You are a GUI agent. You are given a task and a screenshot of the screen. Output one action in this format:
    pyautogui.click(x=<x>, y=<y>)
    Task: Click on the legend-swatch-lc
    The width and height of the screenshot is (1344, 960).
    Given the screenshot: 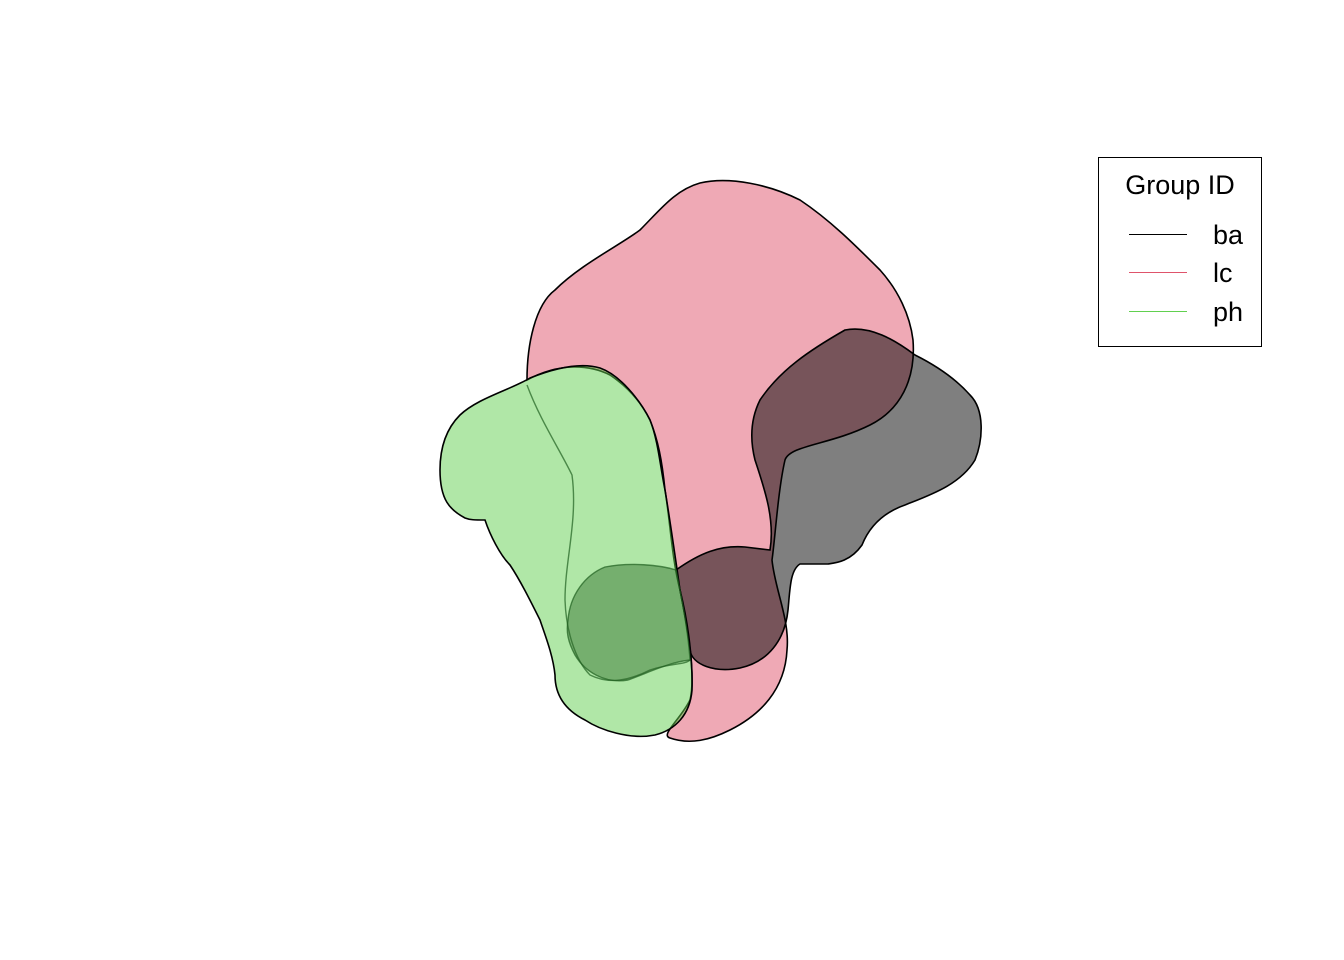 What is the action you would take?
    pyautogui.click(x=1158, y=272)
    